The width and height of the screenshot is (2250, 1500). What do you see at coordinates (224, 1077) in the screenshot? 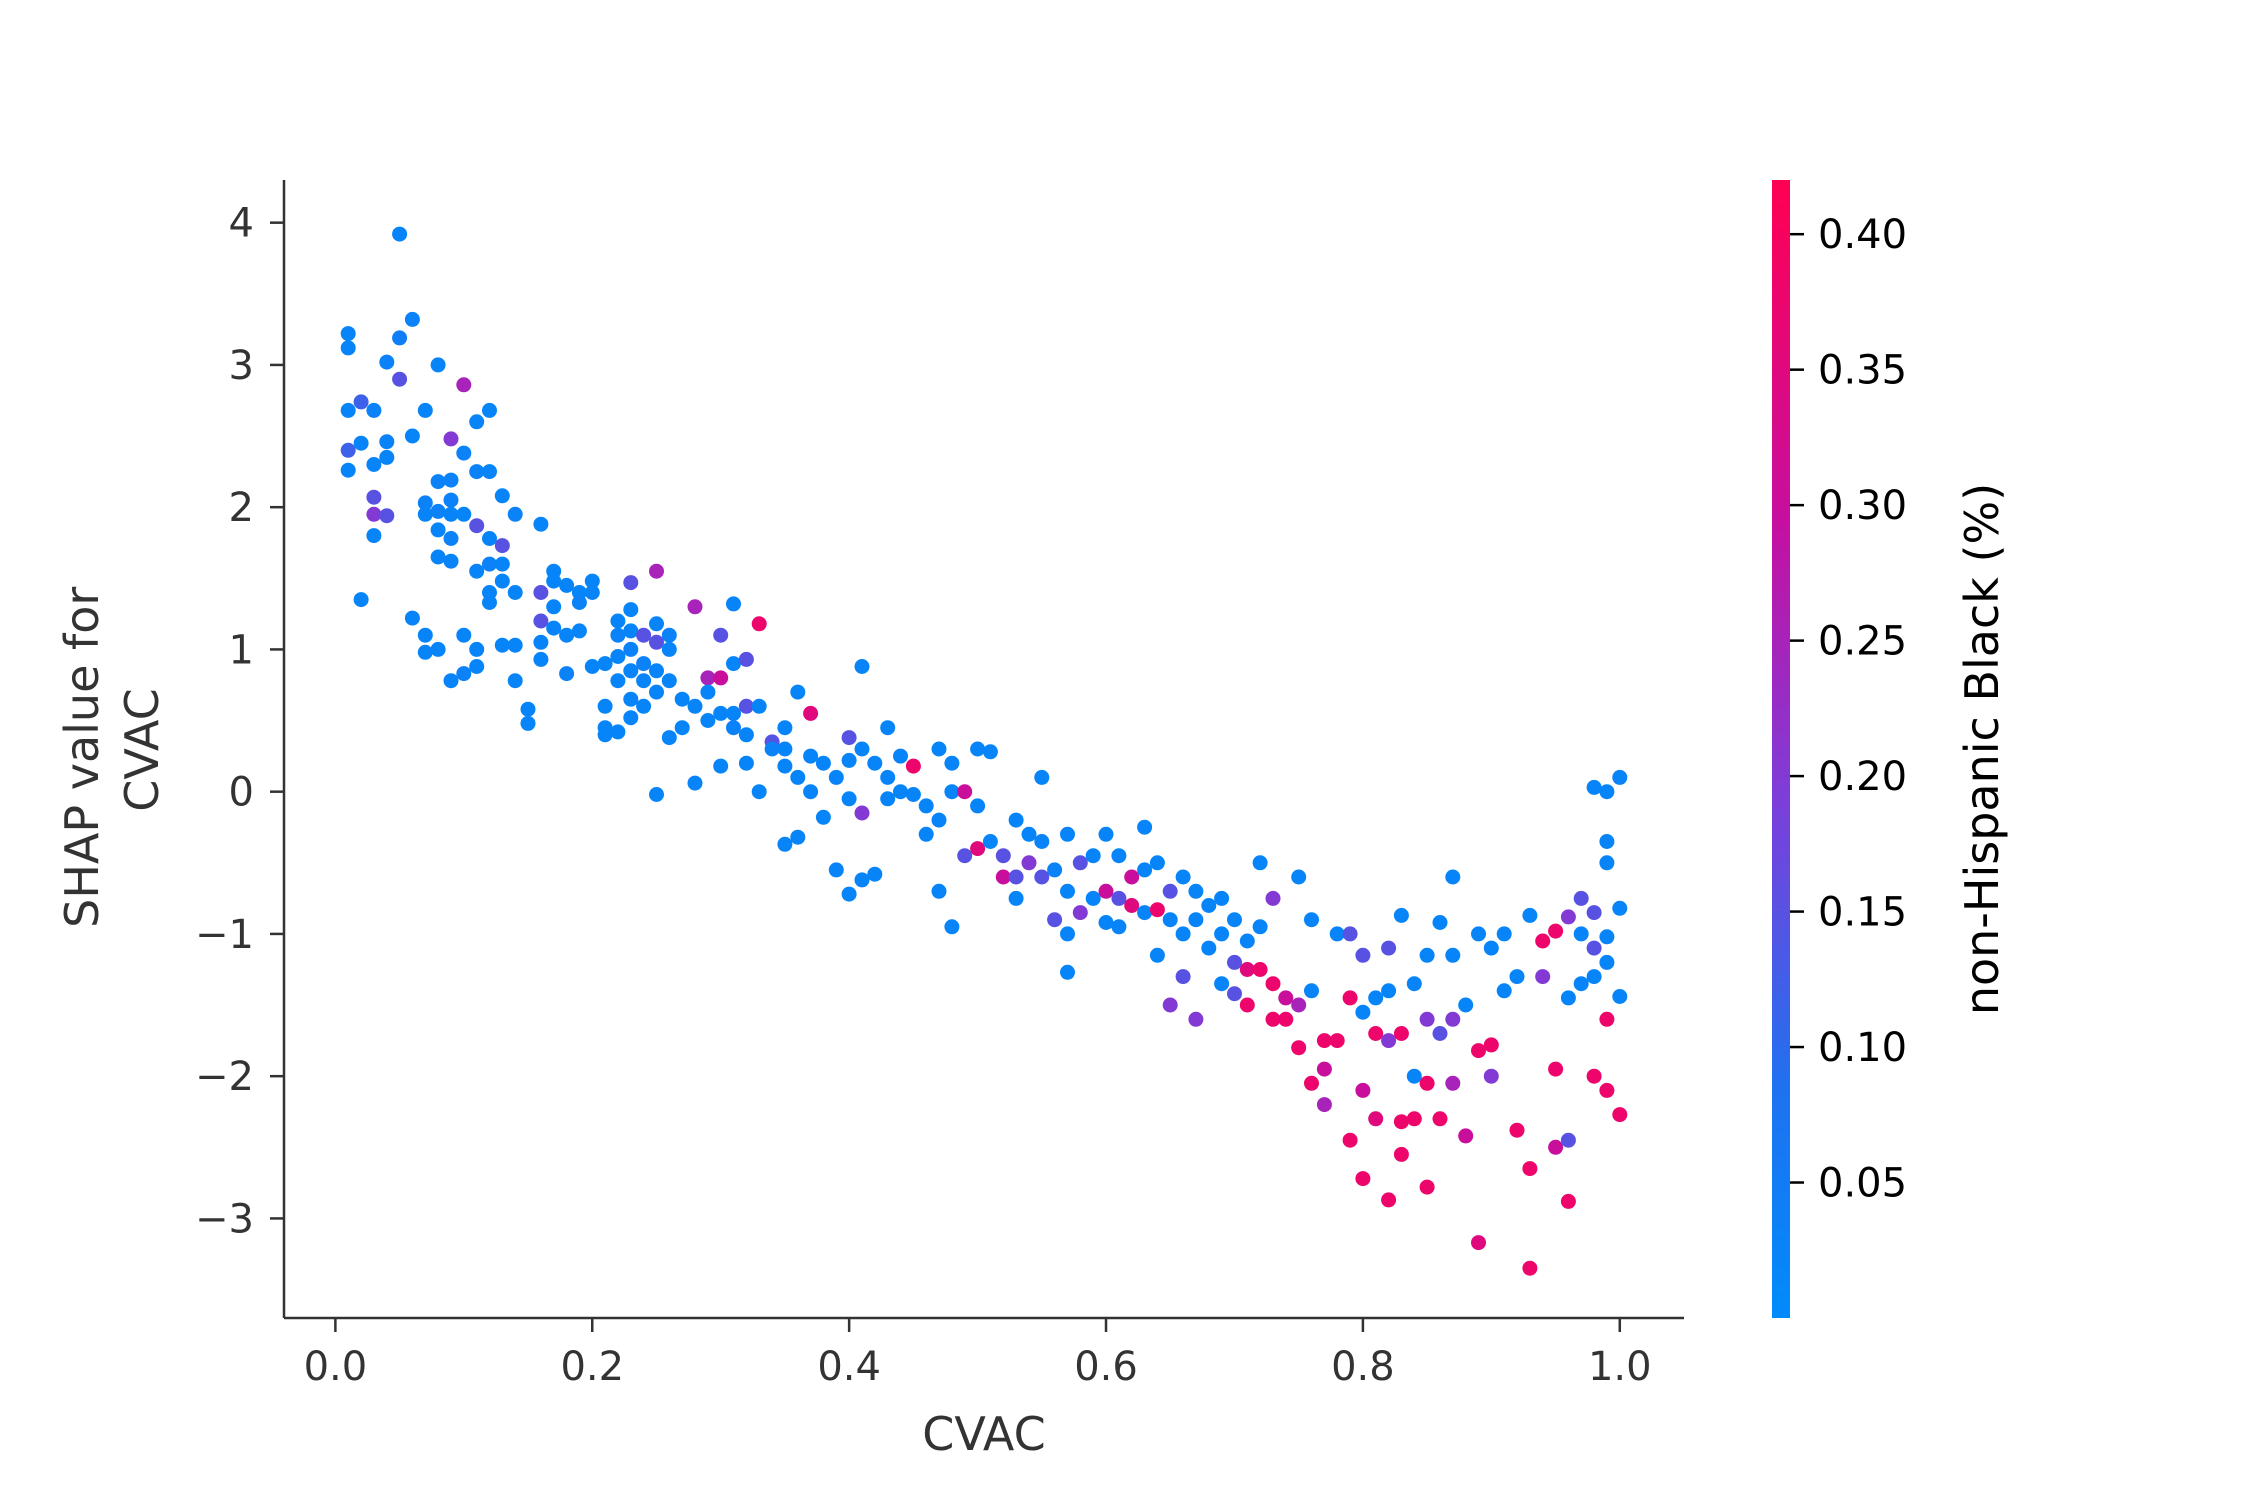
I see `y-tick-label: −2` at bounding box center [224, 1077].